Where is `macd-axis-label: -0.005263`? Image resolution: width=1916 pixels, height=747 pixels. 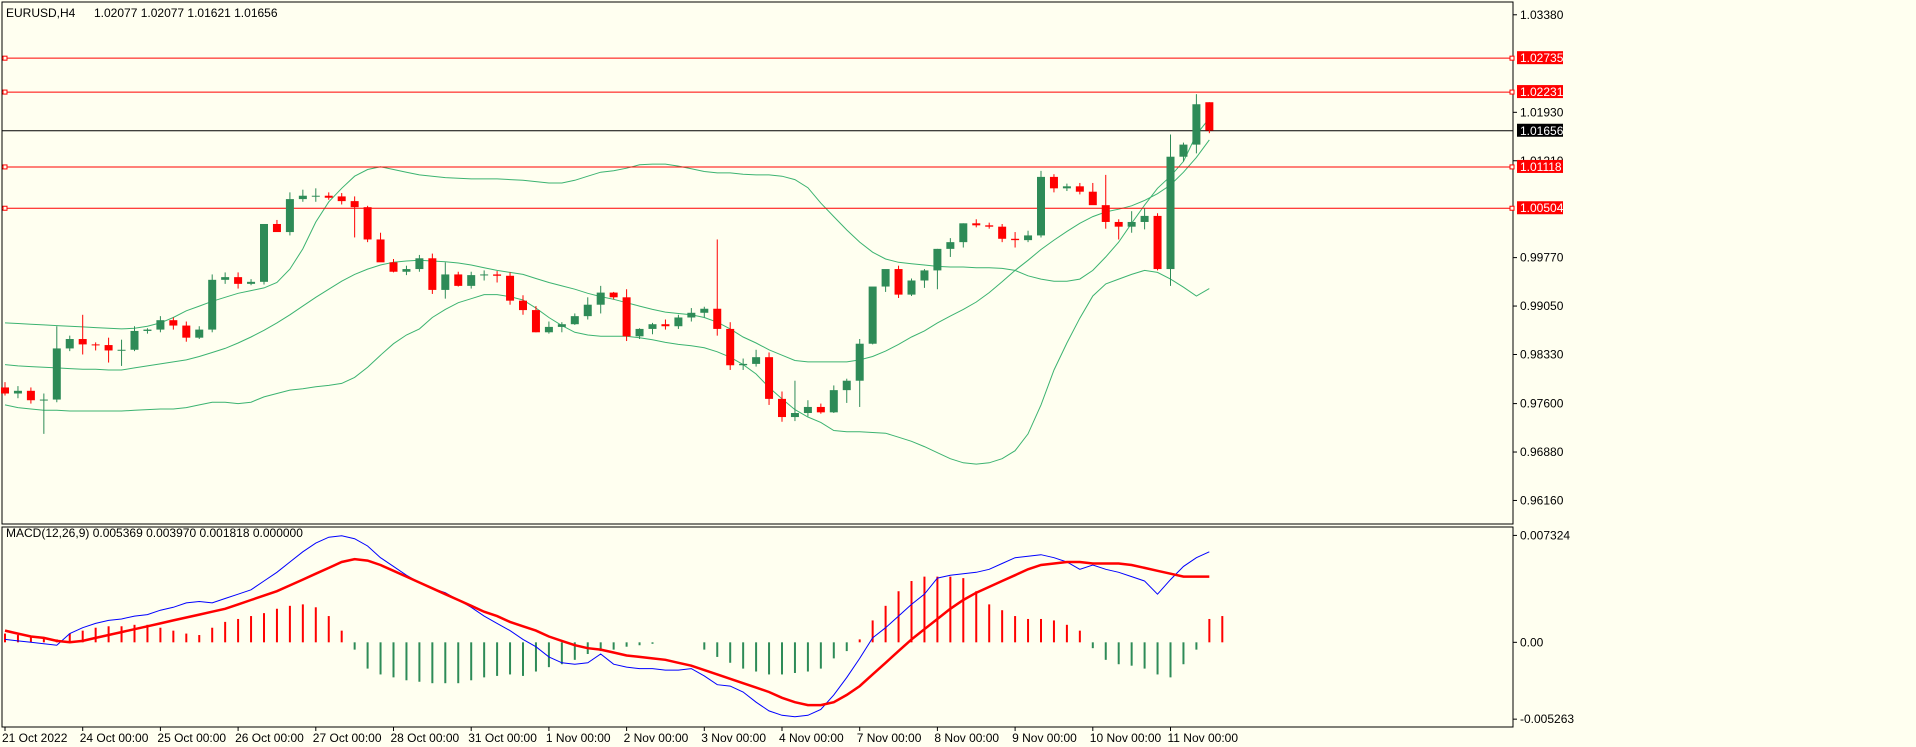 macd-axis-label: -0.005263 is located at coordinates (1547, 719).